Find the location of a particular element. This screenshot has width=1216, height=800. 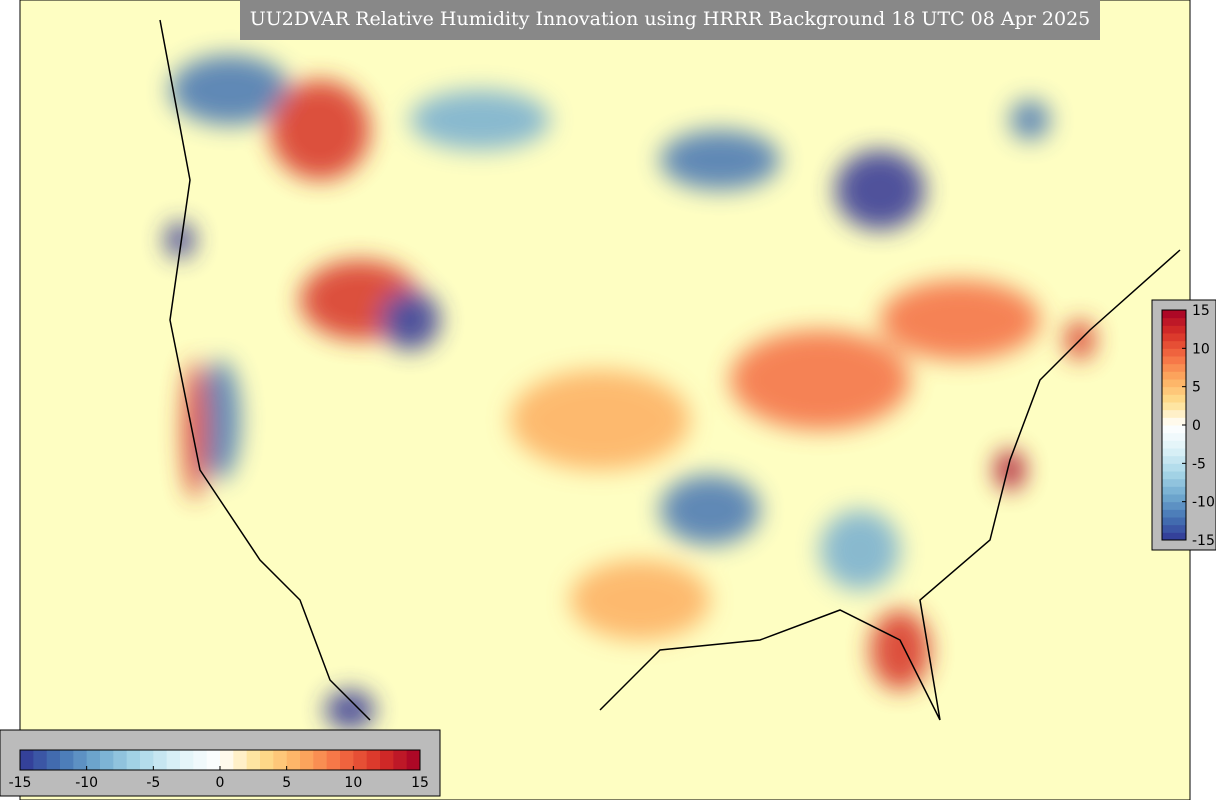

title-box is located at coordinates (670, 20).